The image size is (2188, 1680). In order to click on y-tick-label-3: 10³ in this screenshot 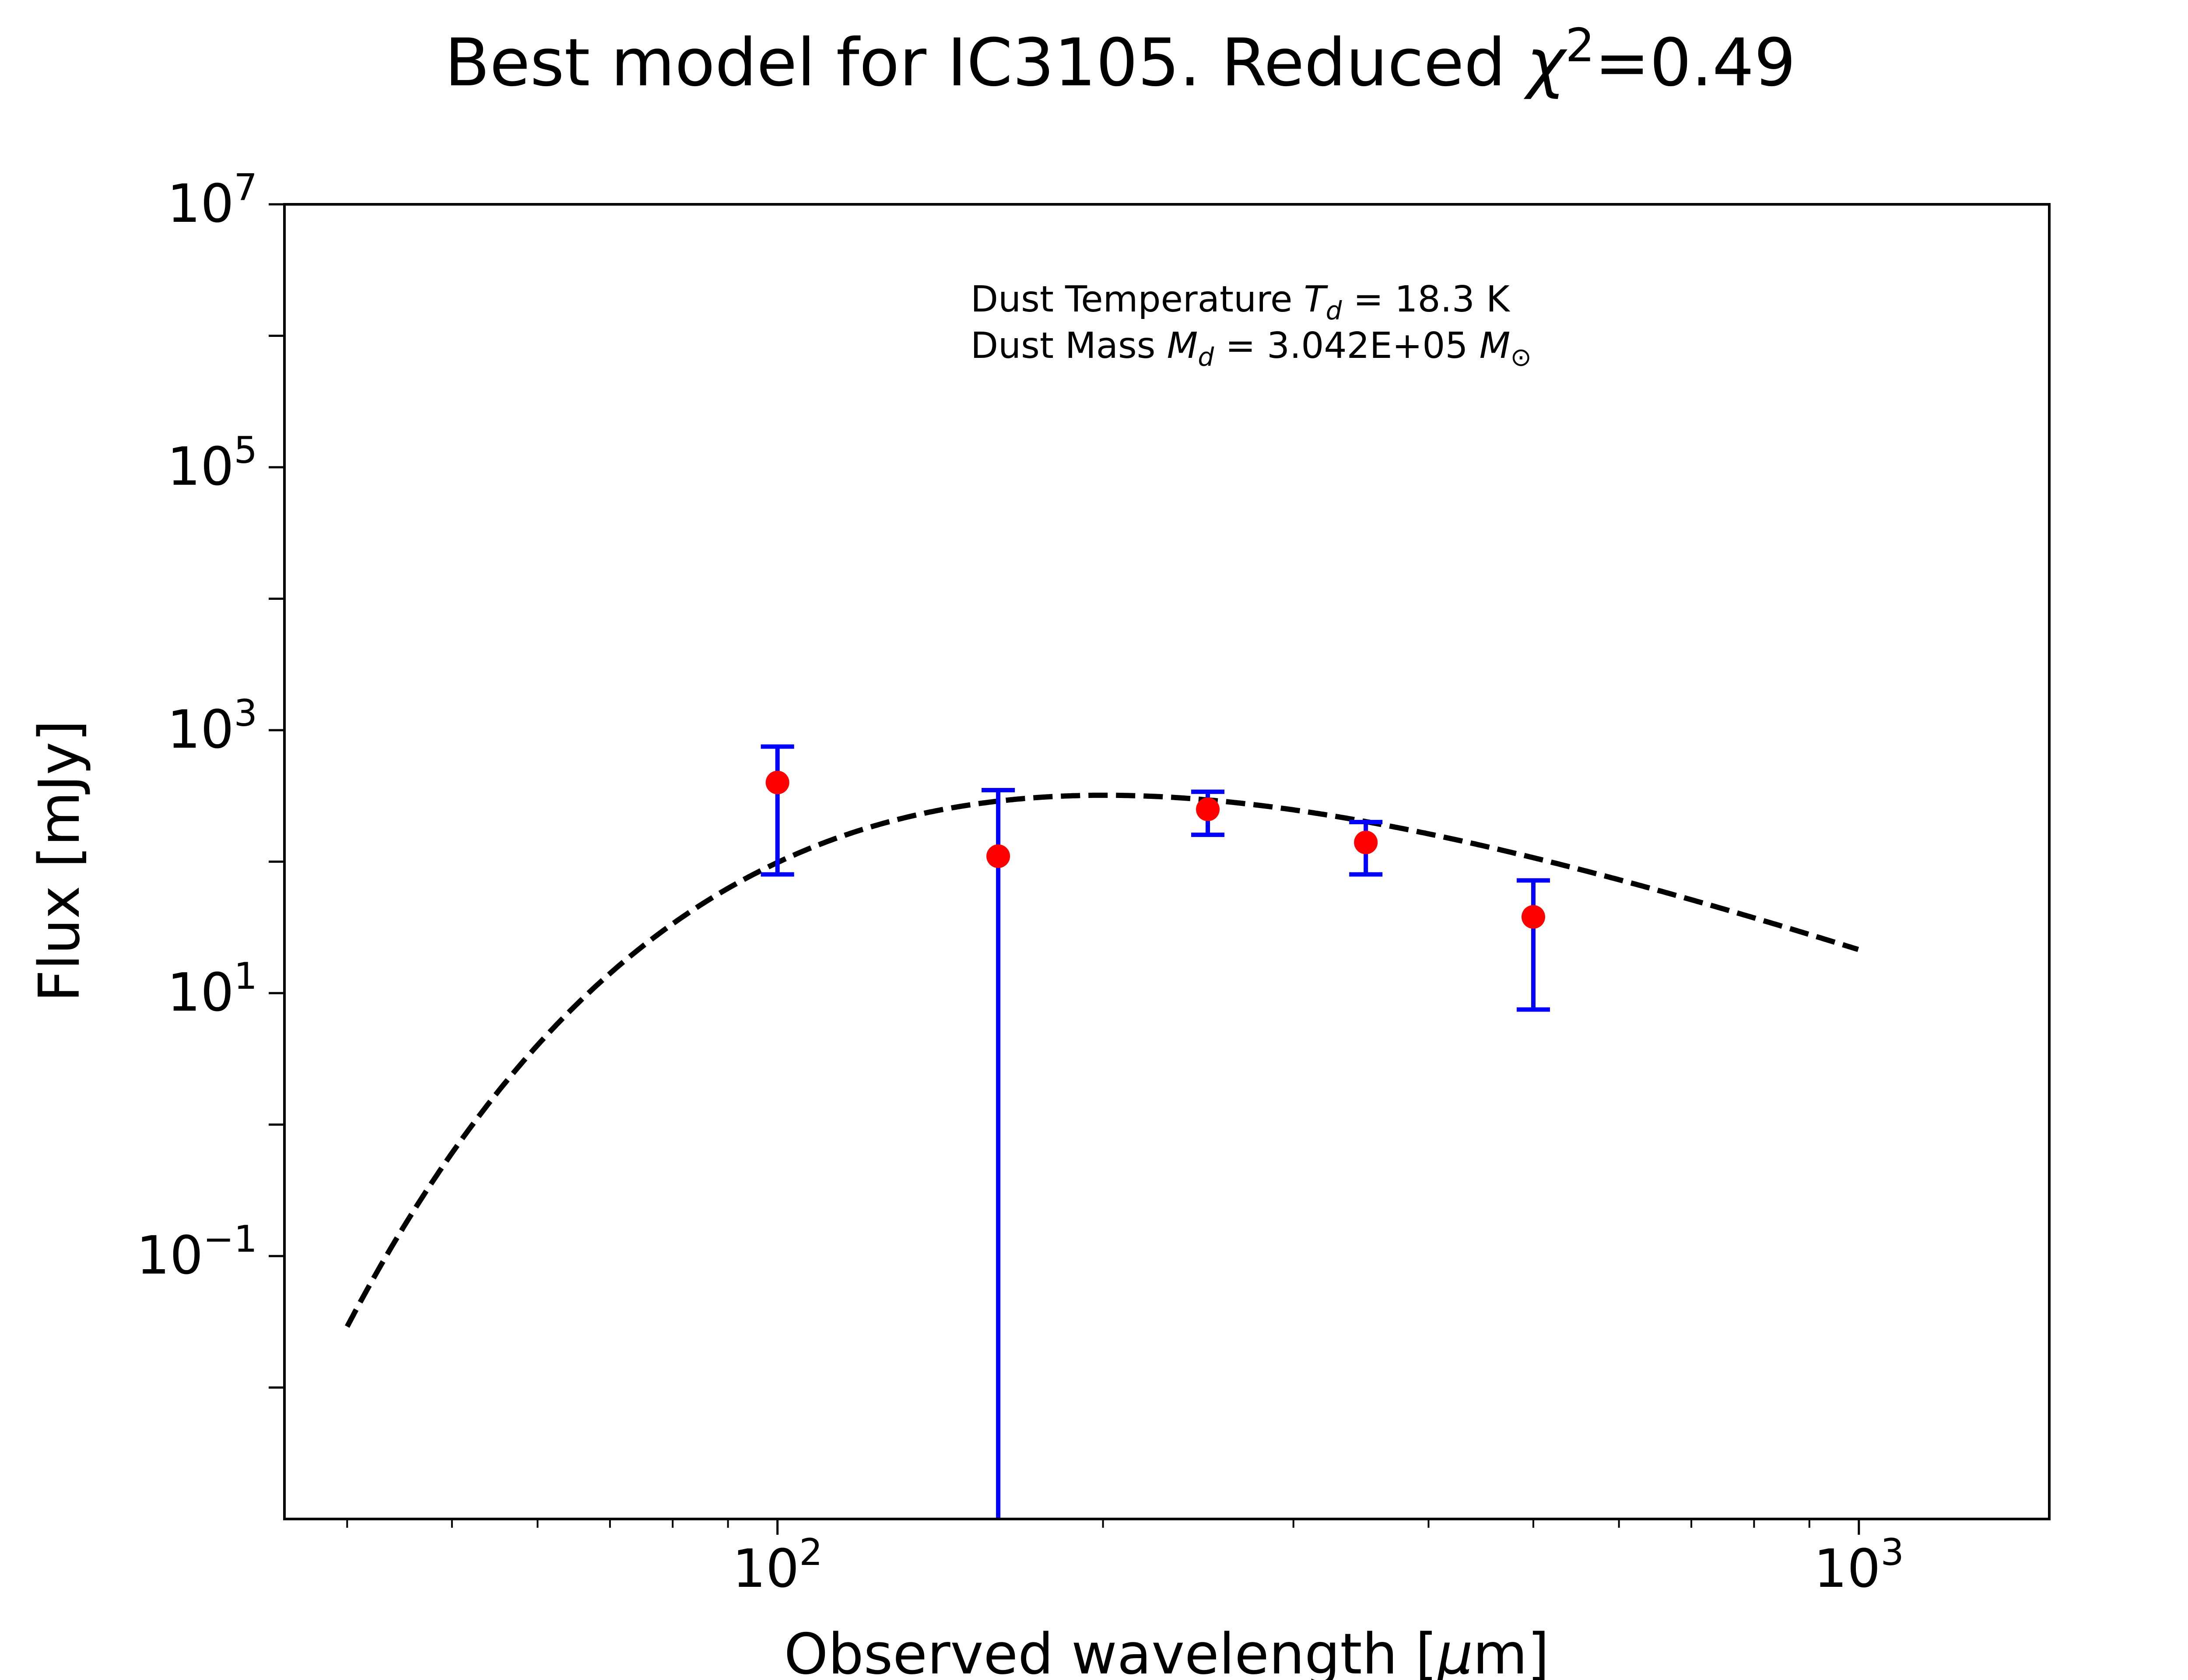, I will do `click(212, 726)`.